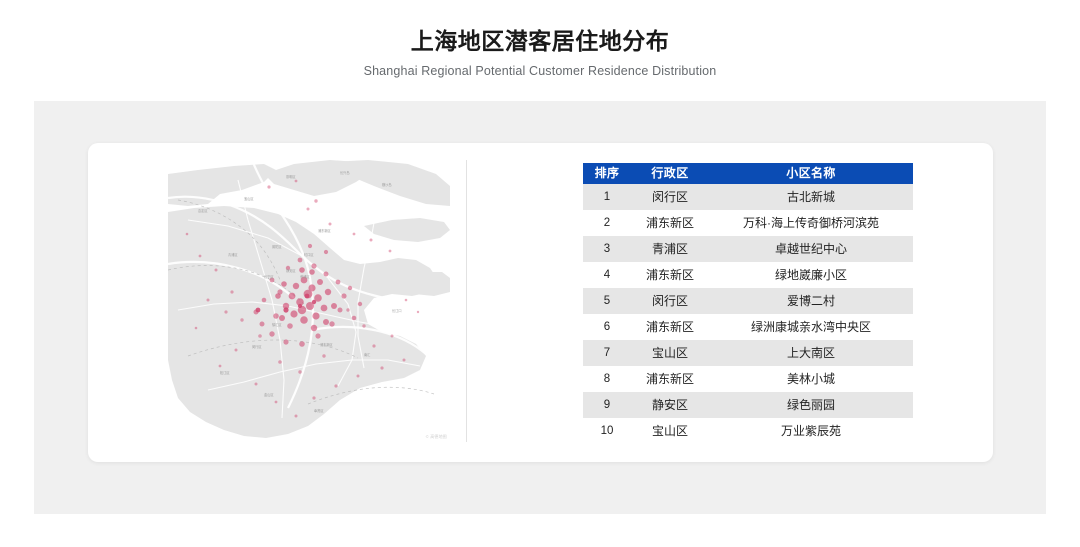 Image resolution: width=1080 pixels, height=547 pixels. I want to click on cell-district: 青浦区, so click(670, 249).